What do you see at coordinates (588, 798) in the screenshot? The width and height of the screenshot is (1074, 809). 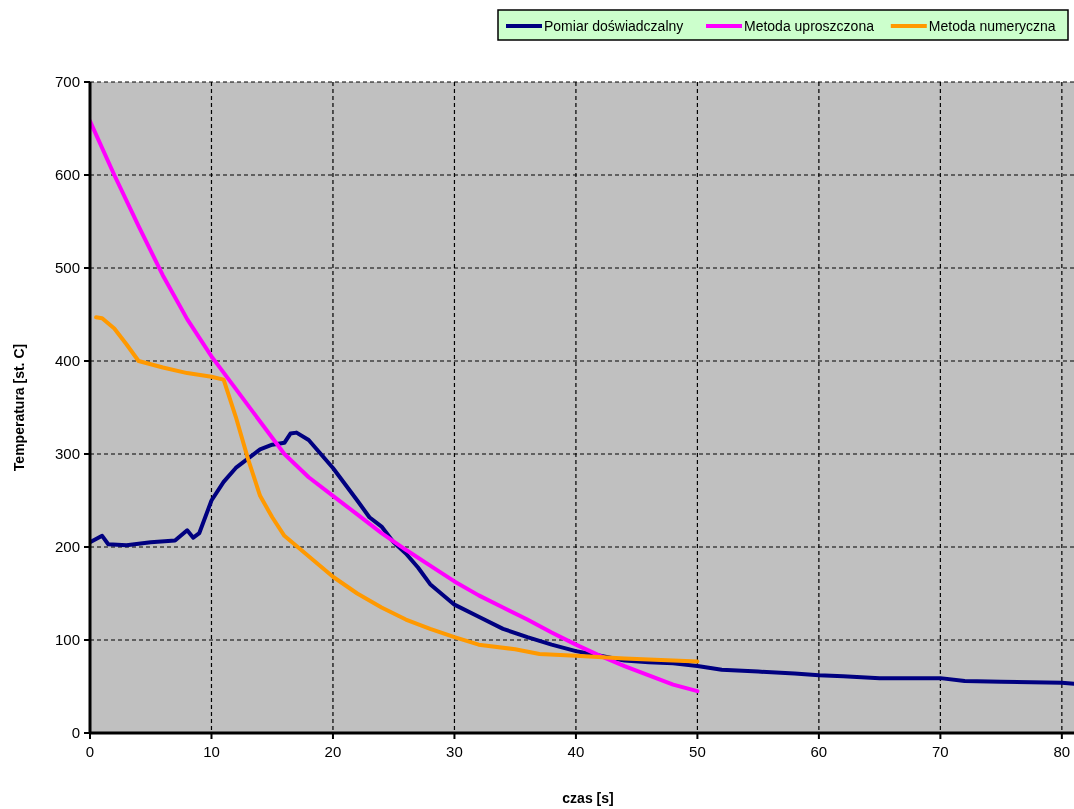 I see `x-axis-title: czas [s]` at bounding box center [588, 798].